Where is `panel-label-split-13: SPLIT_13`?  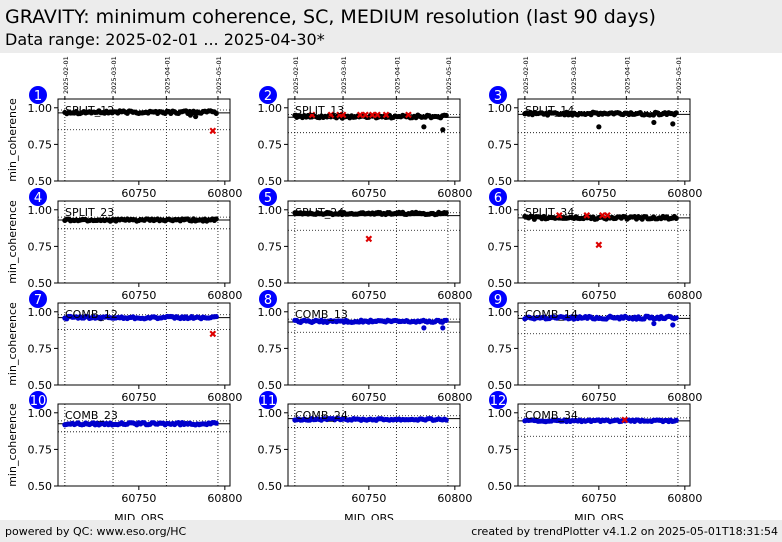
panel-label-split-13: SPLIT_13 is located at coordinates (319, 110).